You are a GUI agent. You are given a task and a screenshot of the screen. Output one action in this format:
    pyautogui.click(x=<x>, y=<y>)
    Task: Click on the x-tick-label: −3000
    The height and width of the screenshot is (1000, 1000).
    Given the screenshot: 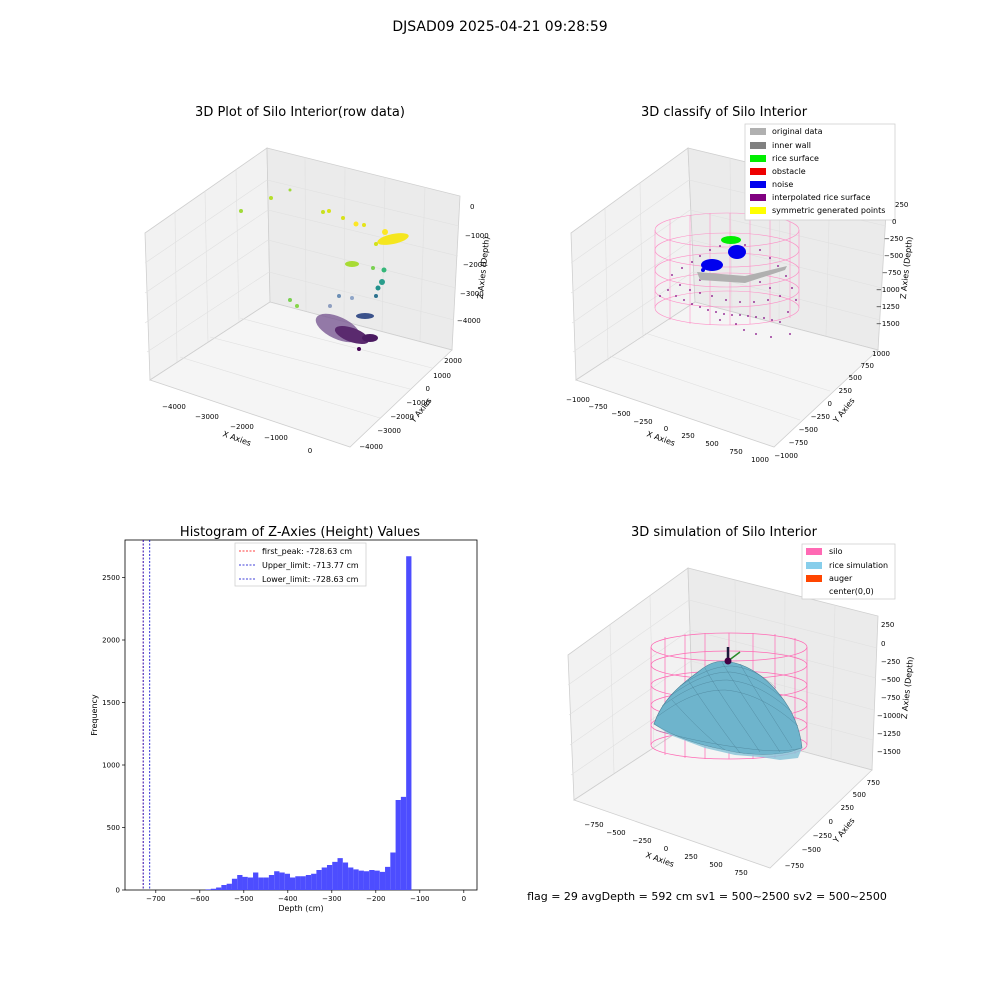 What is the action you would take?
    pyautogui.click(x=207, y=417)
    